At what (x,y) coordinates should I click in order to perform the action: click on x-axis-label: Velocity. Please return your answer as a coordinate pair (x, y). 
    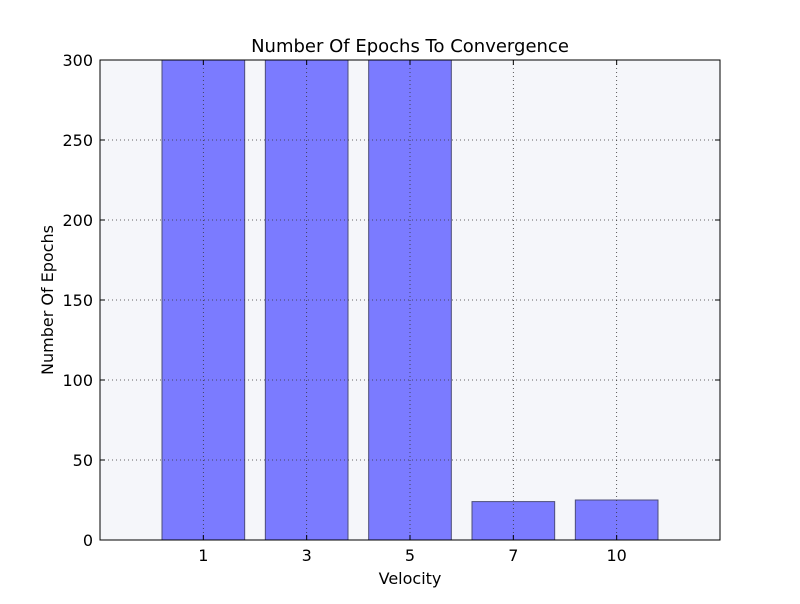
    Looking at the image, I should click on (410, 578).